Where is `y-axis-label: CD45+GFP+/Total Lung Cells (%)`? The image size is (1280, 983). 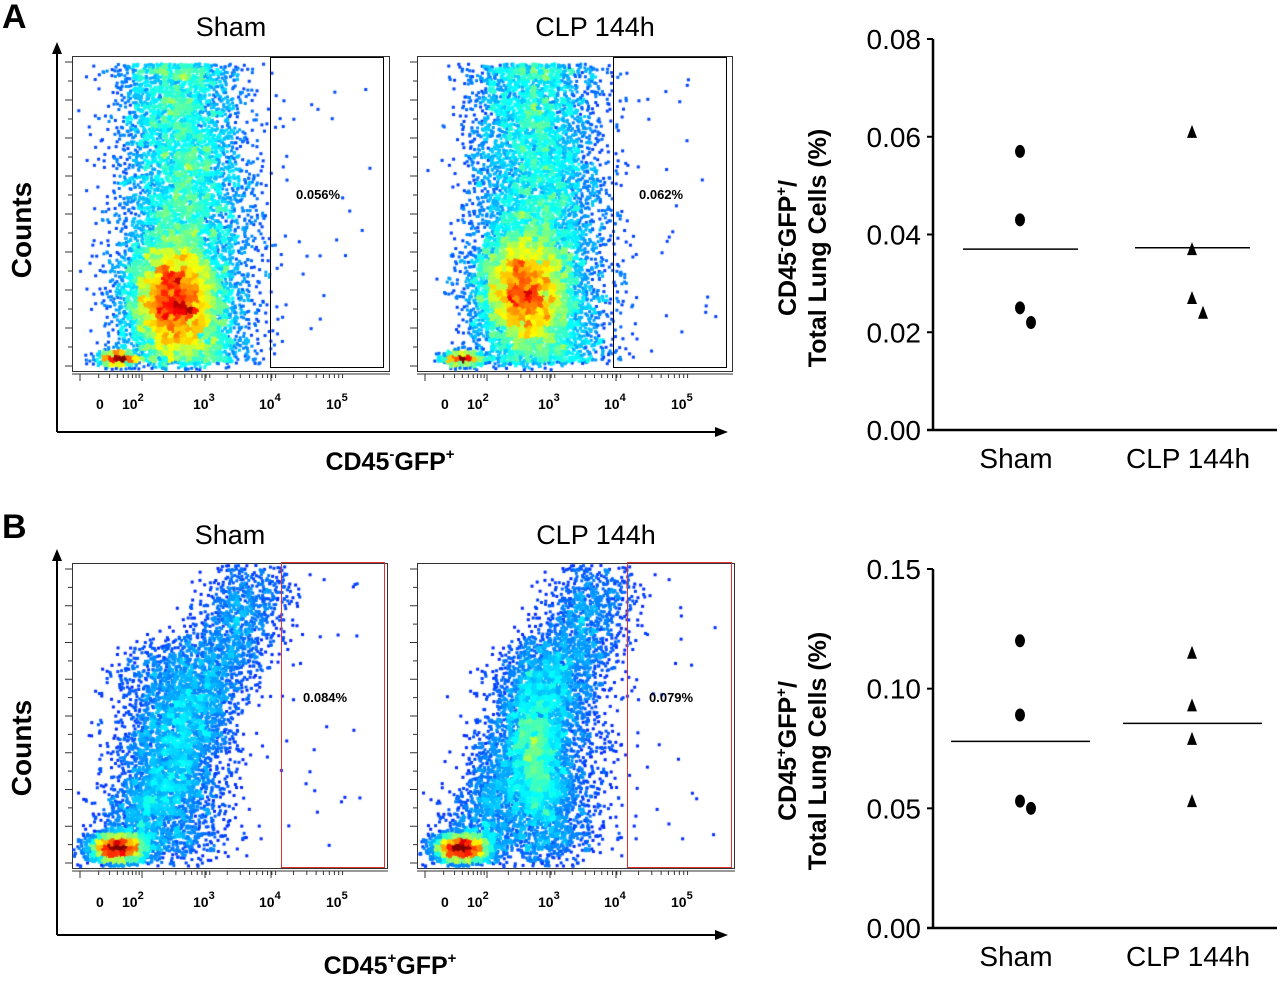 y-axis-label: CD45+GFP+/Total Lung Cells (%) is located at coordinates (800, 751).